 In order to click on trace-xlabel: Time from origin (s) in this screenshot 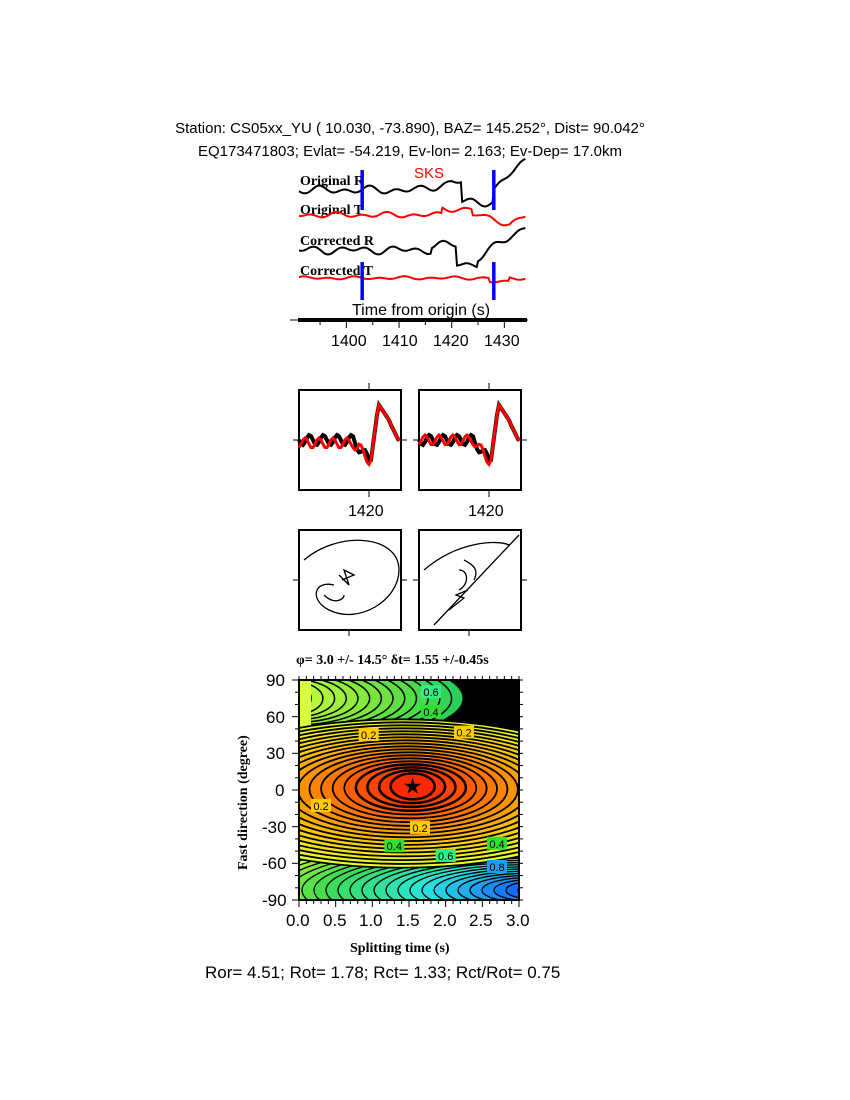, I will do `click(421, 310)`.